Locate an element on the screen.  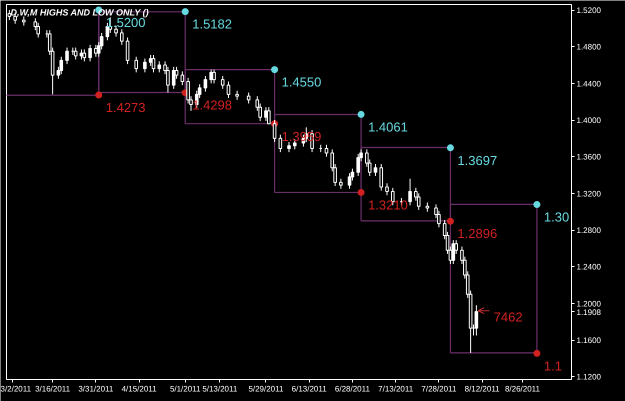
x-tick-label: 5/29/2011 is located at coordinates (266, 389).